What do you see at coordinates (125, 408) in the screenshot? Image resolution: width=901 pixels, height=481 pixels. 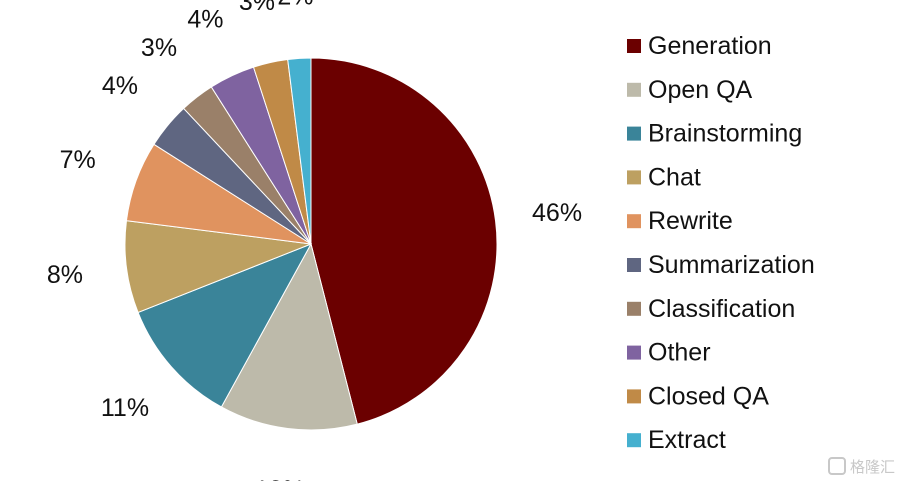 I see `slice-label-brainstorming: 11%` at bounding box center [125, 408].